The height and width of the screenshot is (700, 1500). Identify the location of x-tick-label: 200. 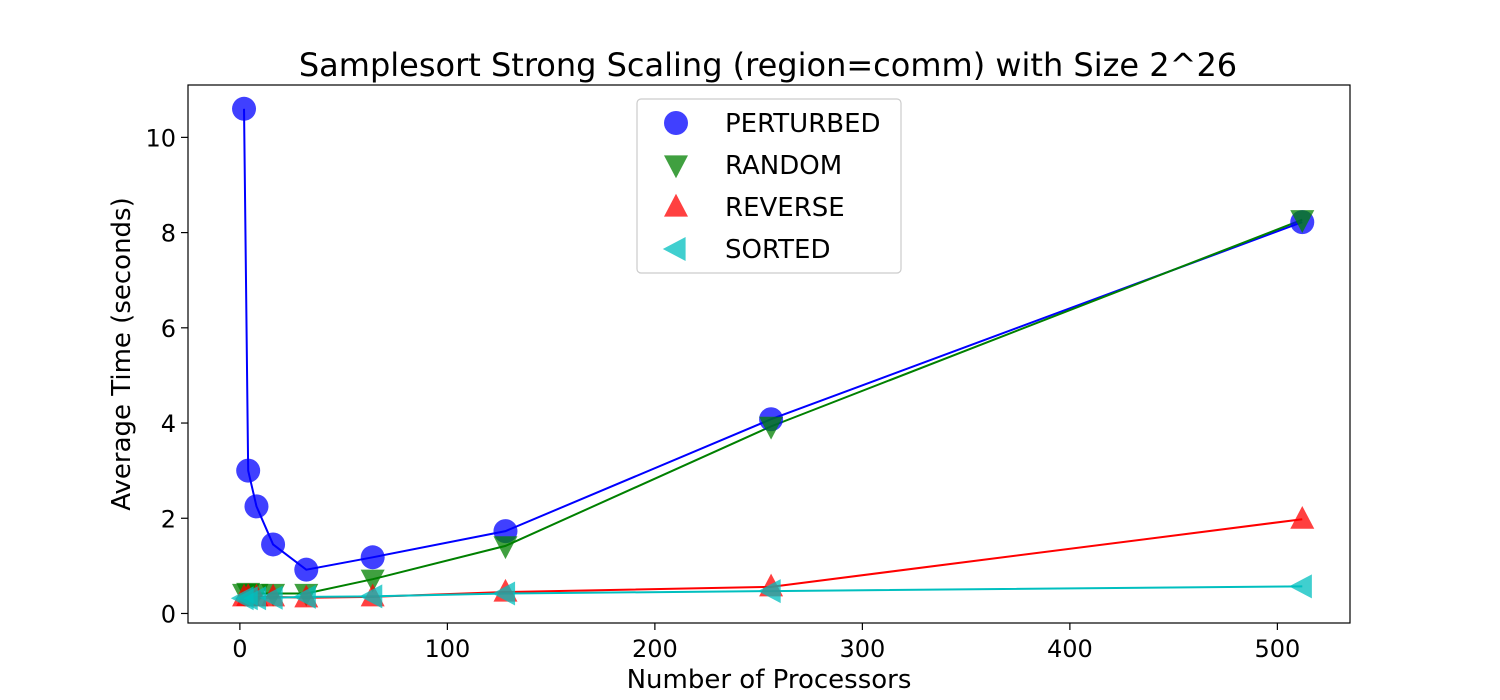
(655, 649).